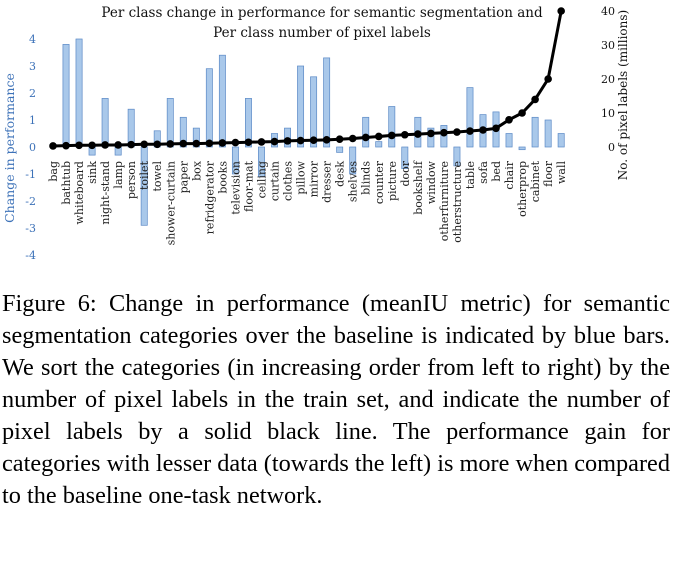 This screenshot has height=567, width=676. Describe the element at coordinates (444, 201) in the screenshot. I see `category-label: otherfurniture` at that location.